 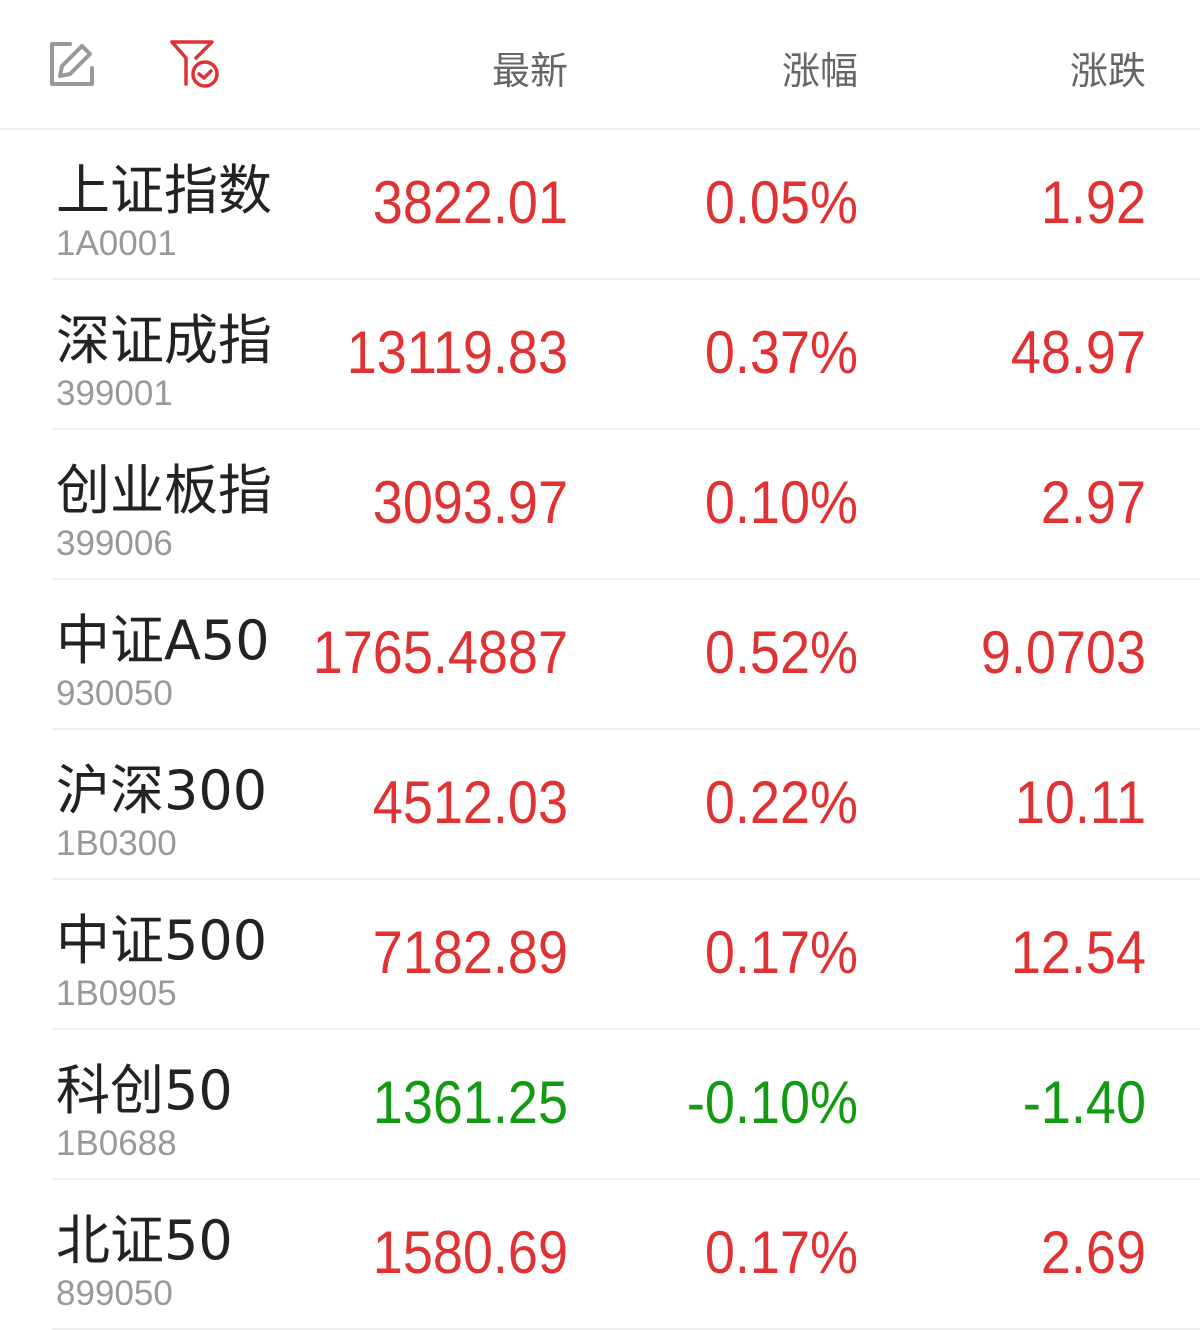 What do you see at coordinates (529, 71) in the screenshot?
I see `column-header-last: 最新` at bounding box center [529, 71].